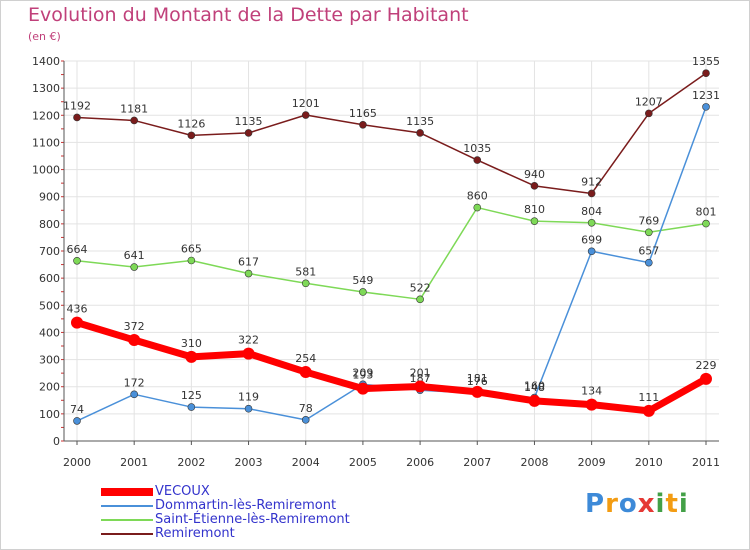 Image resolution: width=750 pixels, height=550 pixels. I want to click on data-label: 912, so click(591, 181).